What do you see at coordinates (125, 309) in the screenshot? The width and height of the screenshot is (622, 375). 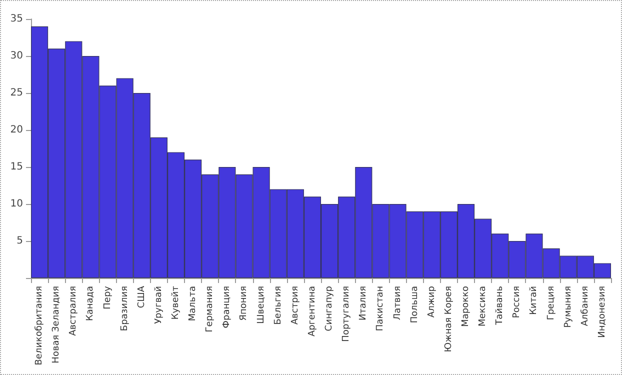 I see `x-tick-label: Бразилия` at bounding box center [125, 309].